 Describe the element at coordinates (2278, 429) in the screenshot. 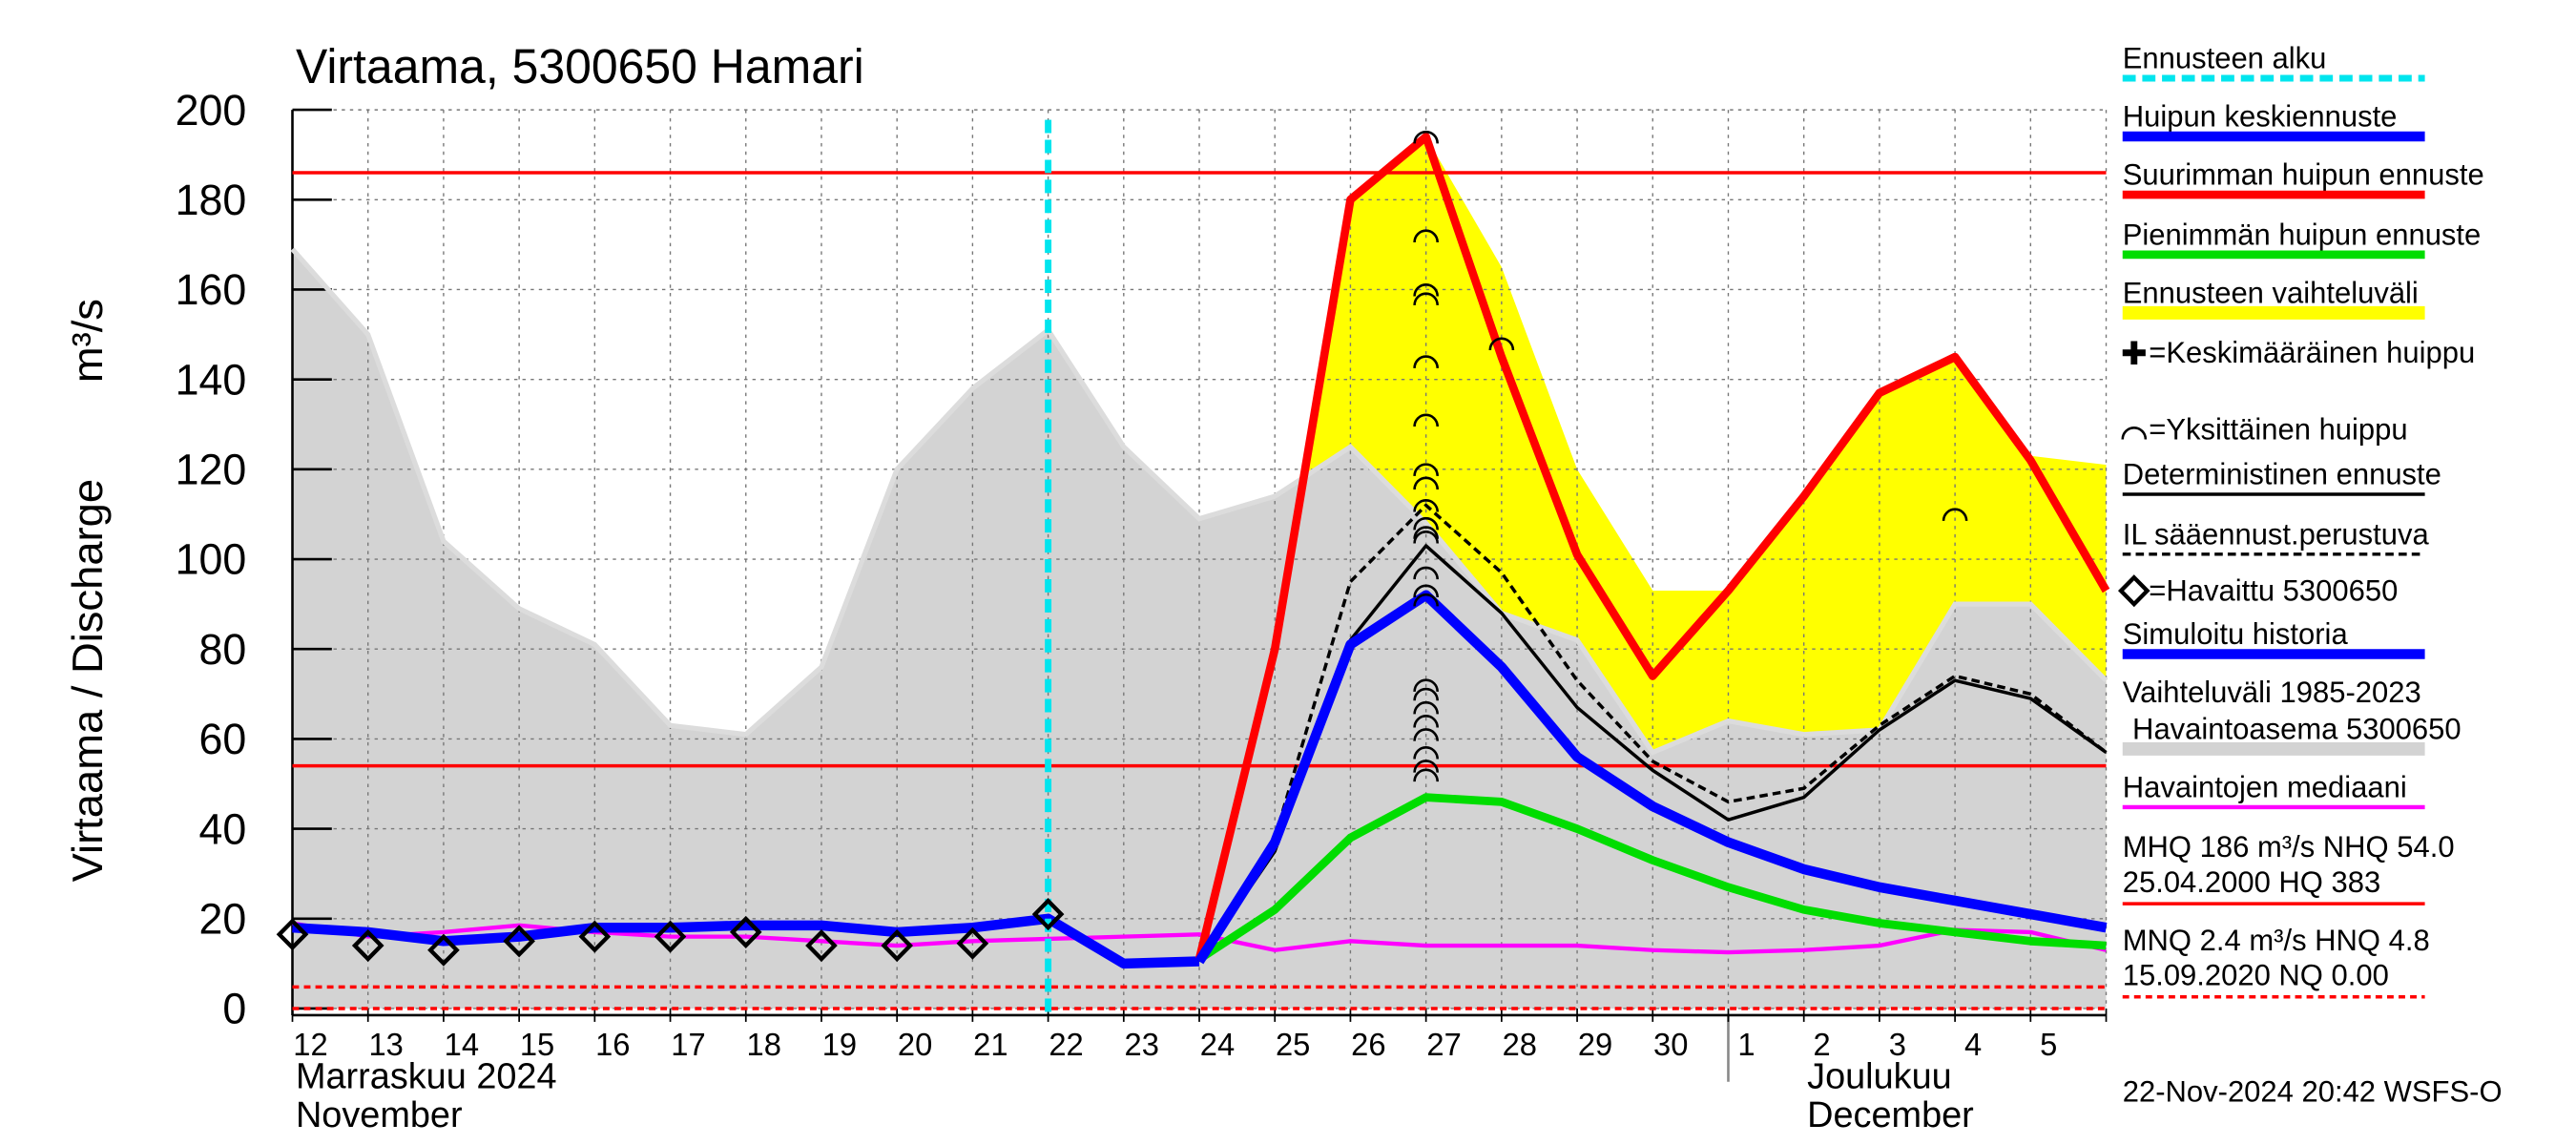

I see `legend-label: =Yksittäinen huippu` at that location.